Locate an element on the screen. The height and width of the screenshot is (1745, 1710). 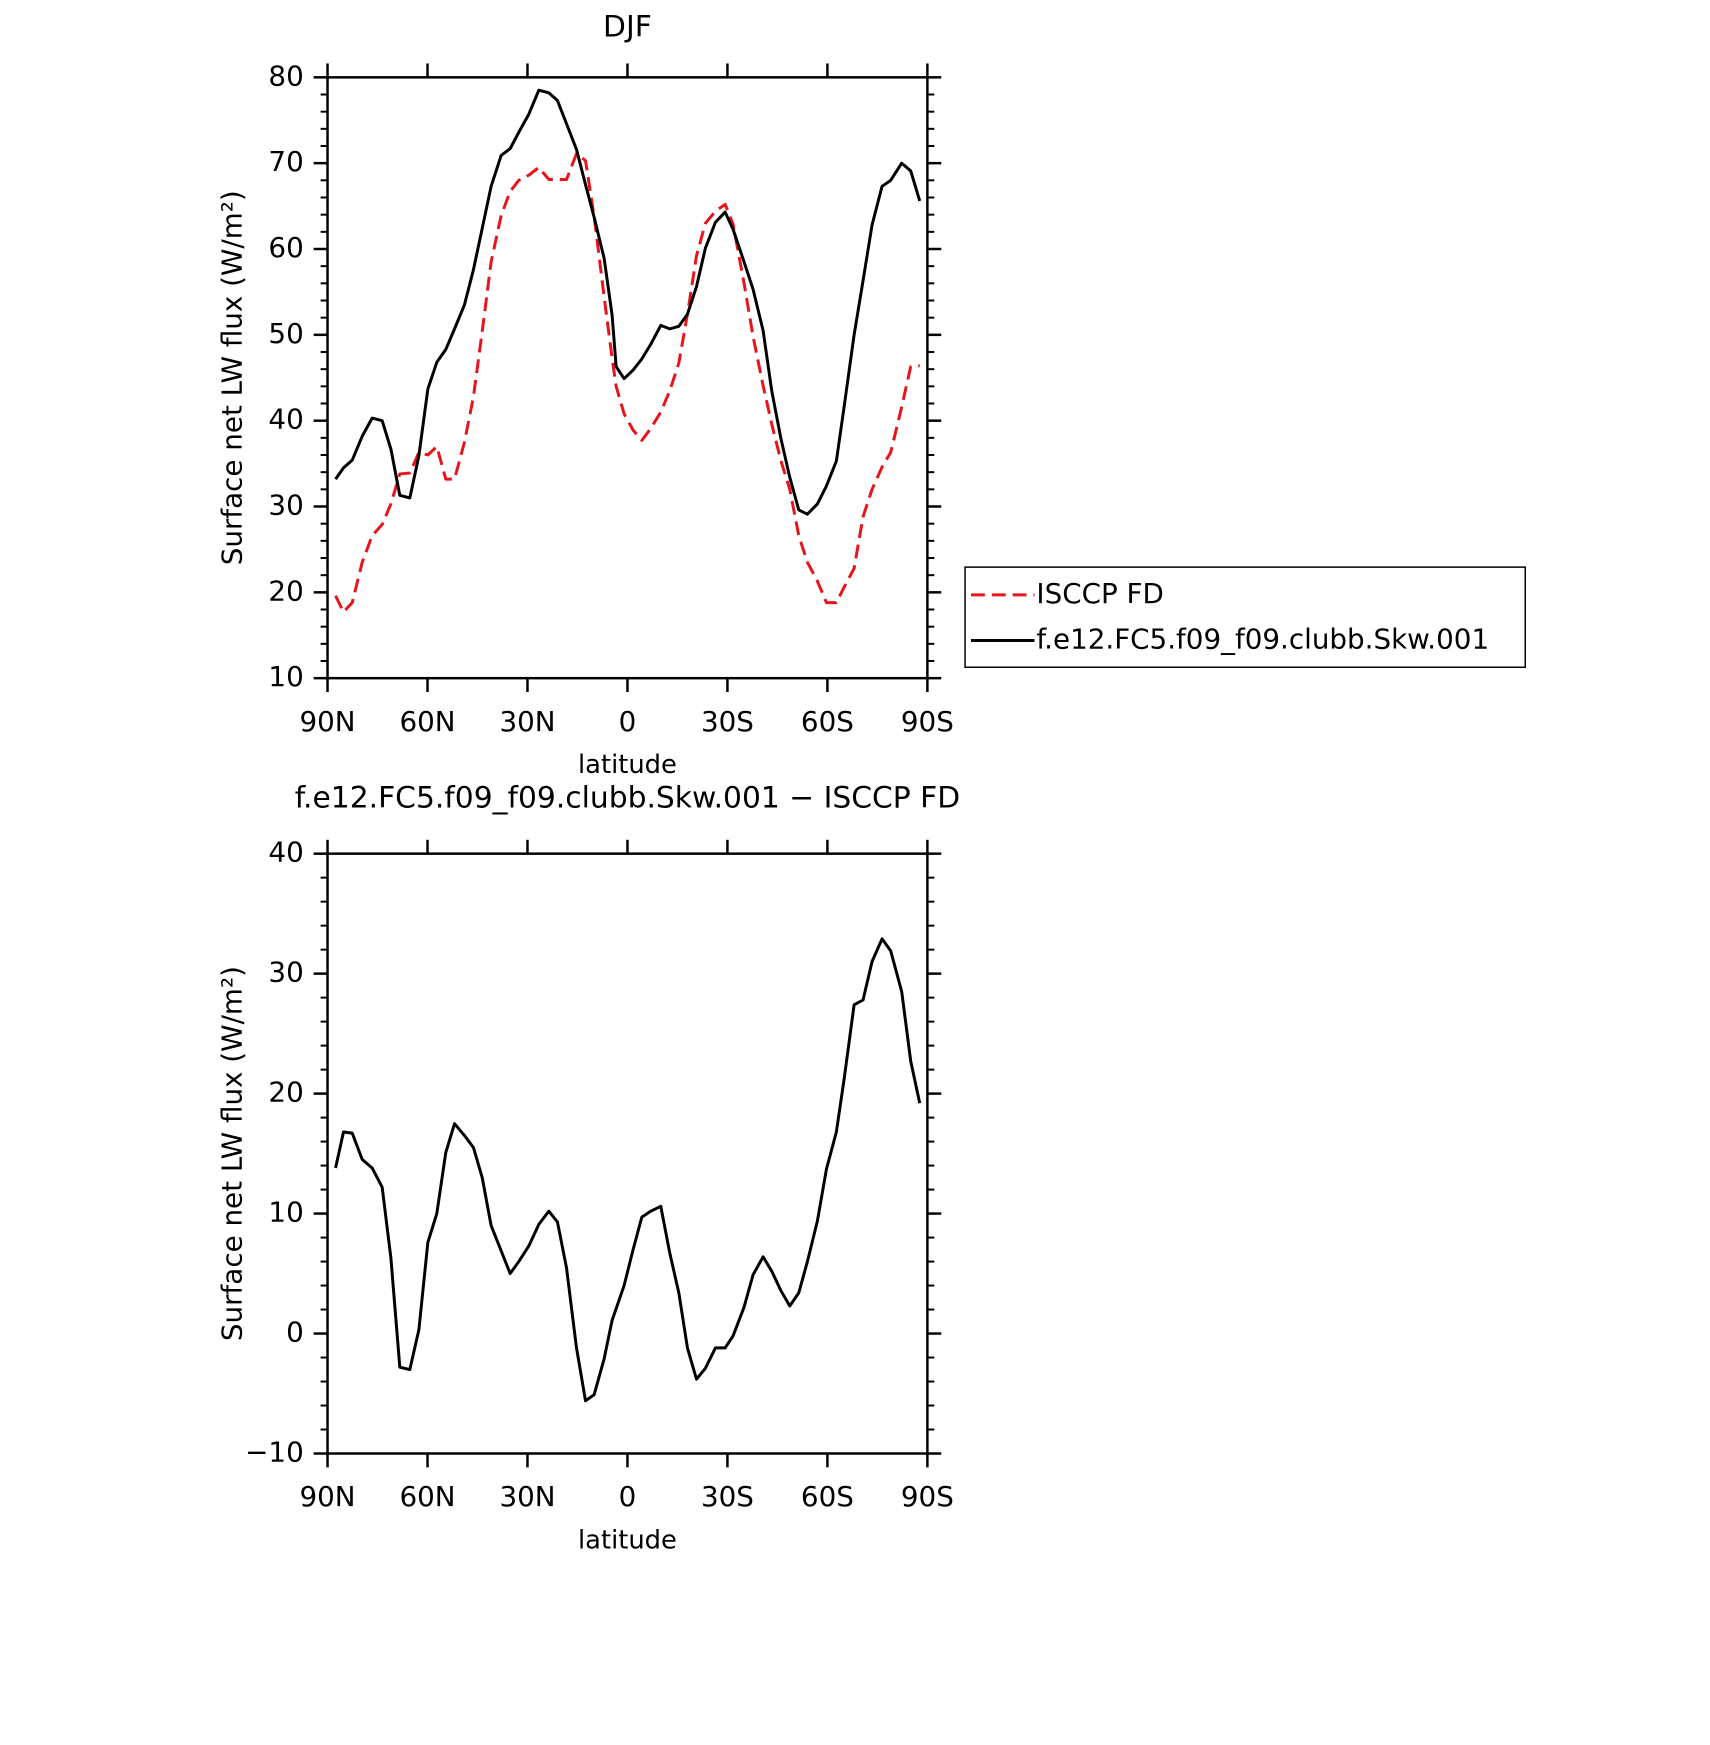
legend-label: f.e12.FC5.f09_f09.clubb.Skw.001 is located at coordinates (1262, 638).